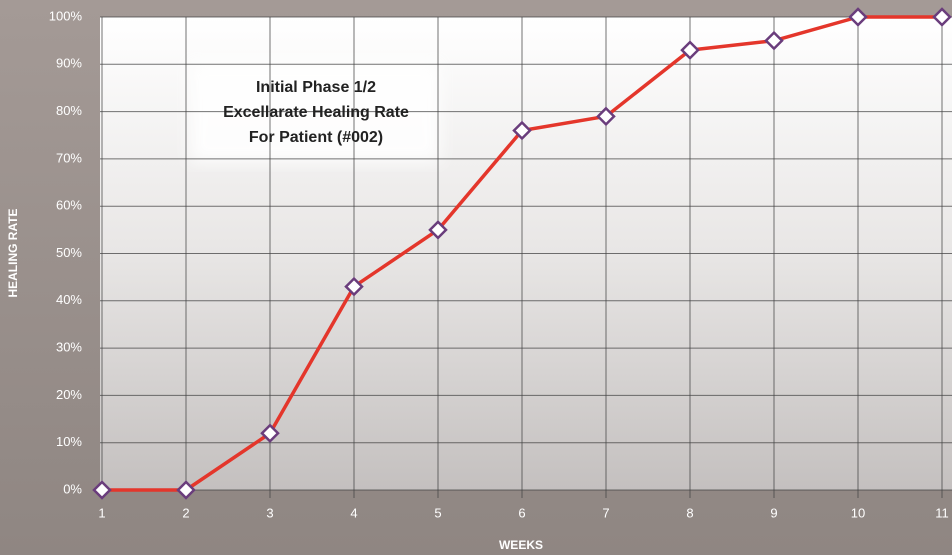 This screenshot has height=560, width=952. I want to click on x-tick-label: 10, so click(858, 512).